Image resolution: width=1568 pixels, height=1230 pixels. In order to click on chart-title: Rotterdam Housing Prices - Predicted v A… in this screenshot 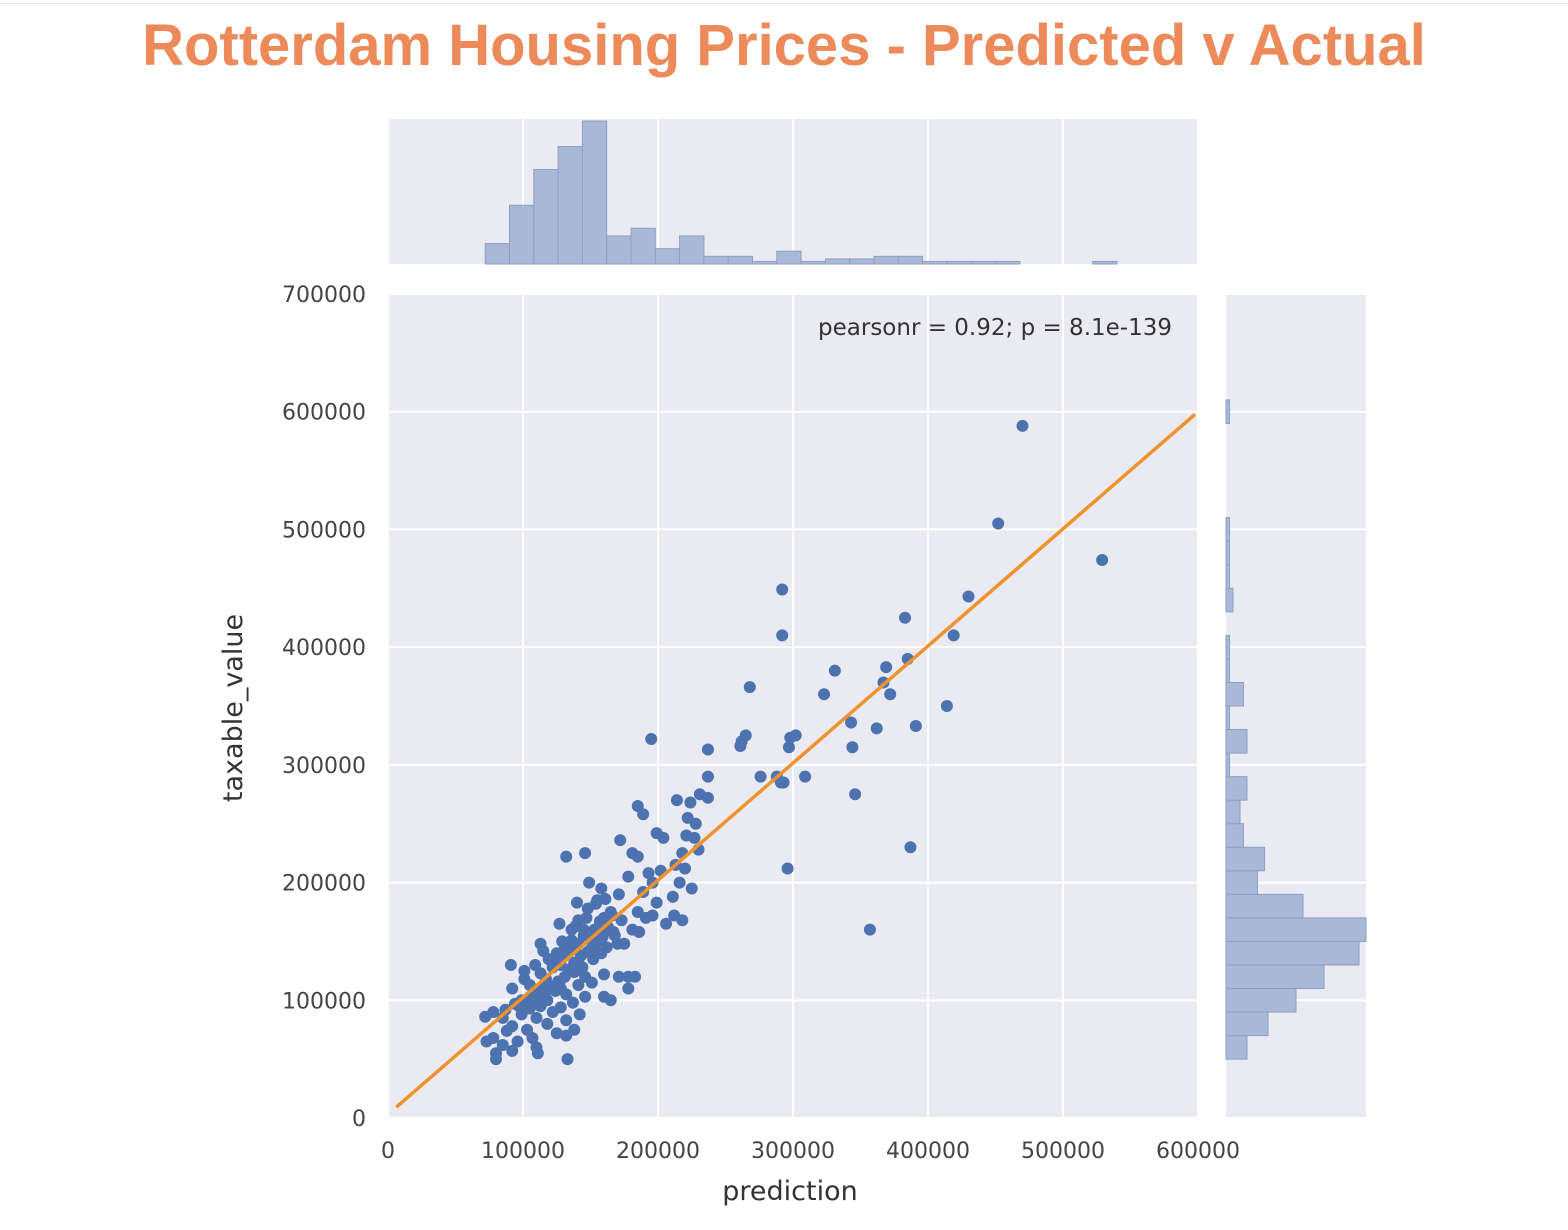, I will do `click(784, 45)`.